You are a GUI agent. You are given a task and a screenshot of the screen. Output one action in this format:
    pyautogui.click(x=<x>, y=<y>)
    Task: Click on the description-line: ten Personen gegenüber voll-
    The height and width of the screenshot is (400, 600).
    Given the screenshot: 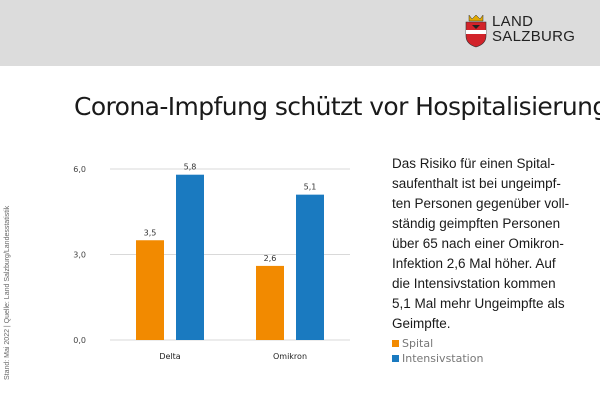 What is the action you would take?
    pyautogui.click(x=481, y=203)
    